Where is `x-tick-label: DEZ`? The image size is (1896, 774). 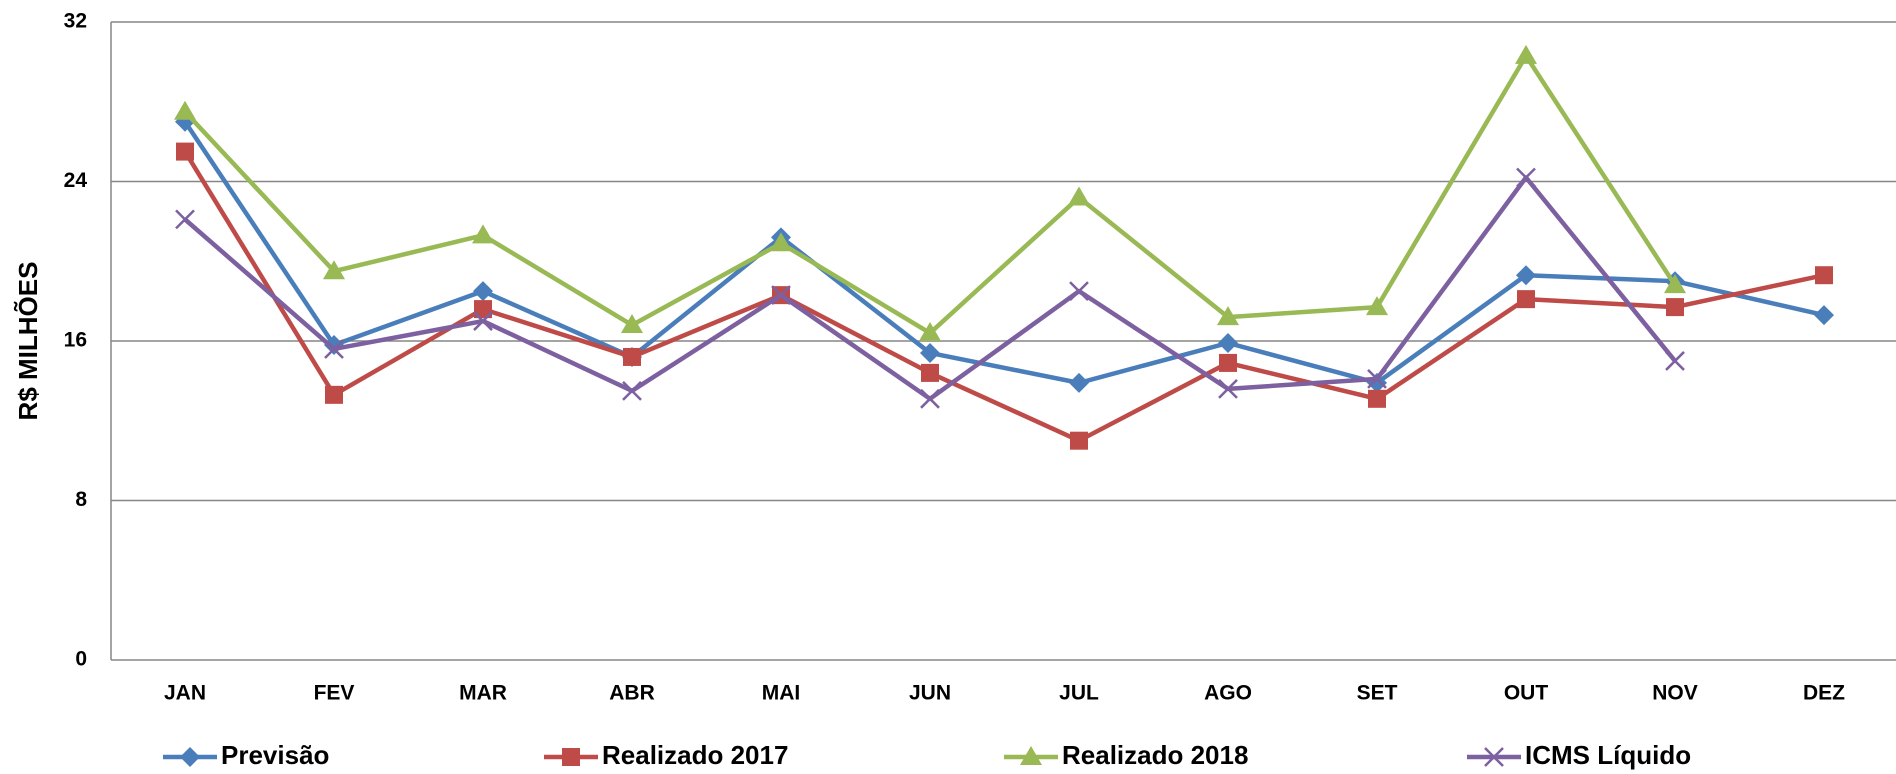 x-tick-label: DEZ is located at coordinates (1824, 693).